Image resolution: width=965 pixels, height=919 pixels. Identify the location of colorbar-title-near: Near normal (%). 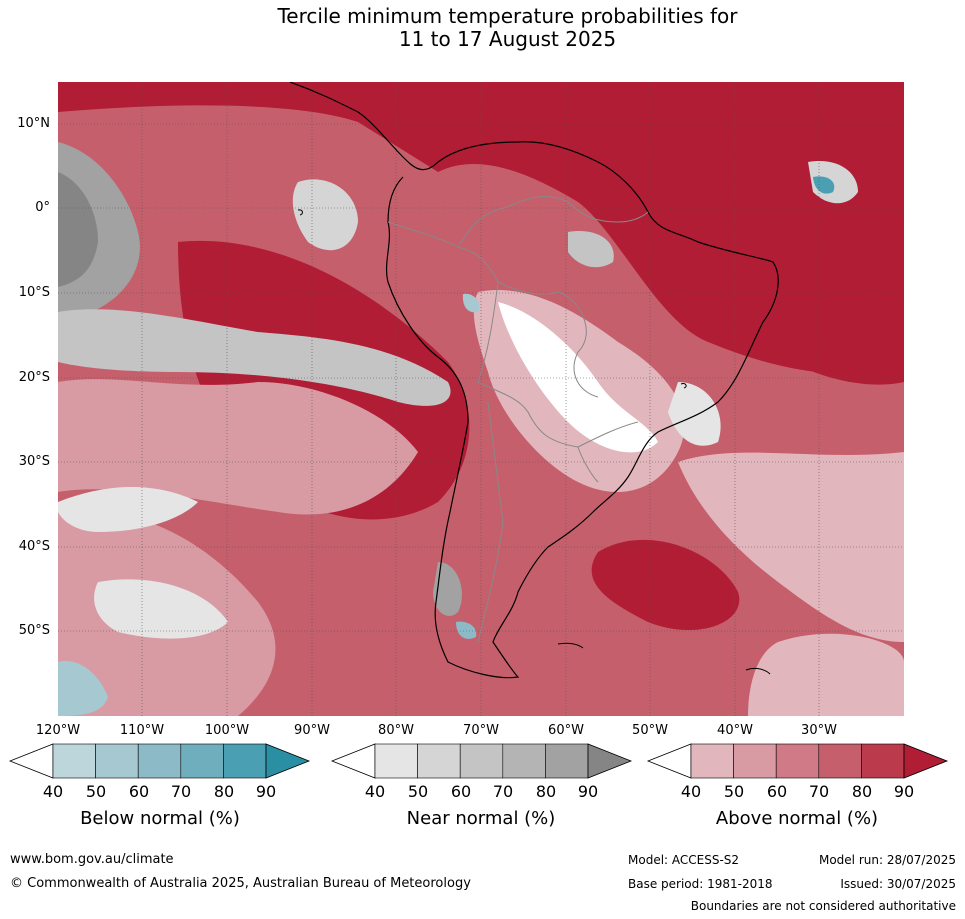
(481, 818).